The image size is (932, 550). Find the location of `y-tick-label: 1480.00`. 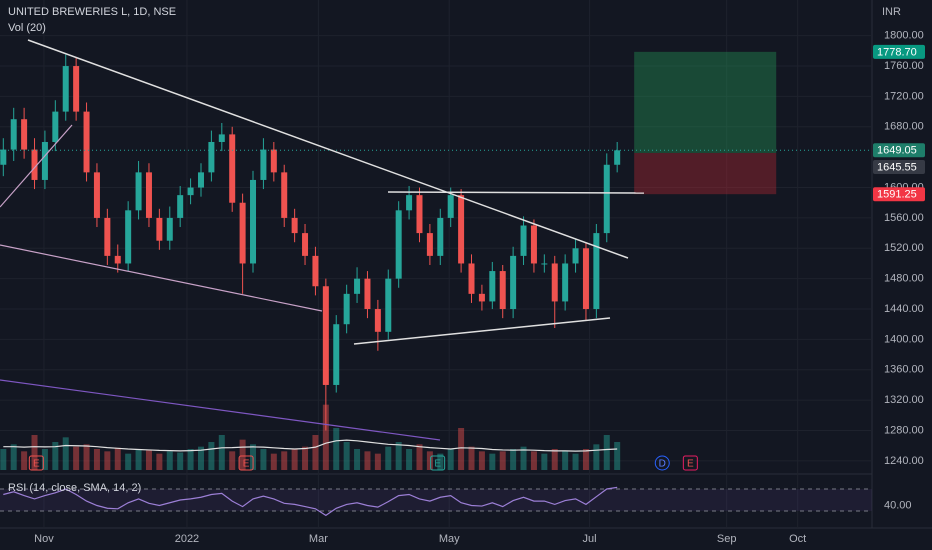

y-tick-label: 1480.00 is located at coordinates (904, 279).